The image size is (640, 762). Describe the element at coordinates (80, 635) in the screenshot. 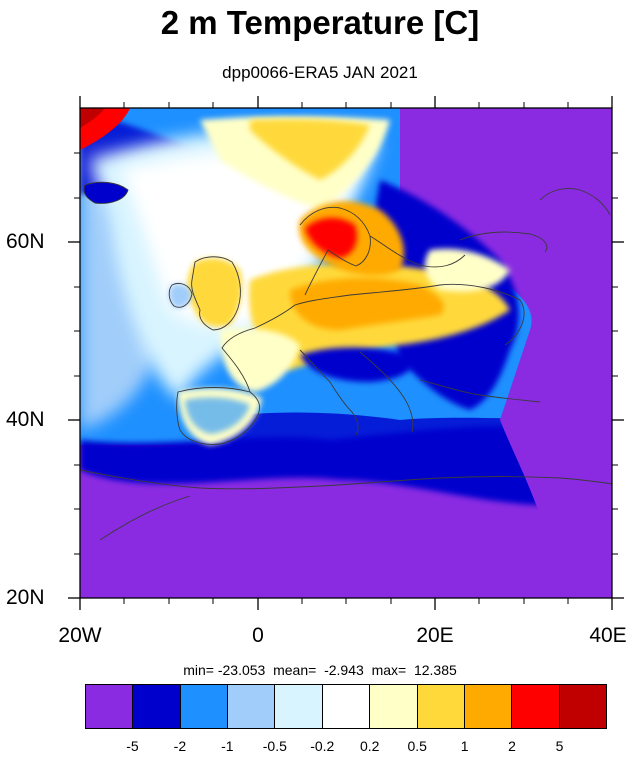

I see `lon-label-20w: 20W` at that location.